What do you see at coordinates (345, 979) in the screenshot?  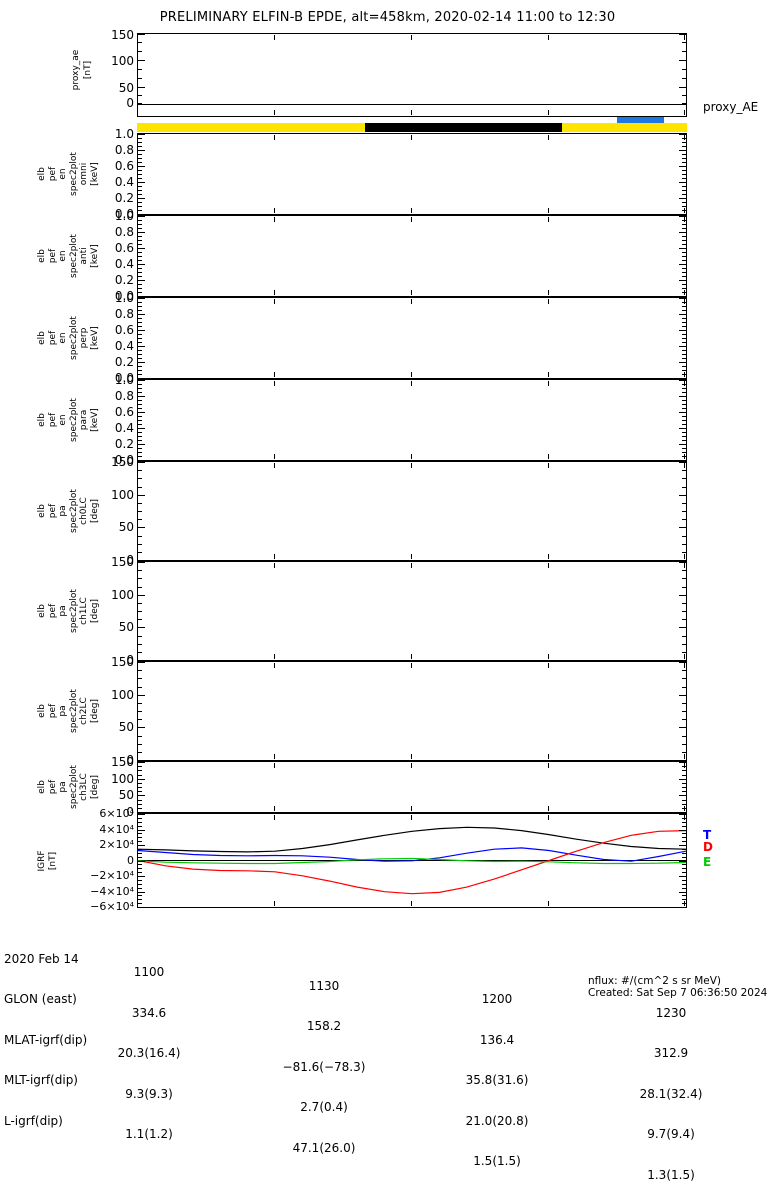 I see `table-row: 2020 Feb 14 1100 1130 1200 1230` at bounding box center [345, 979].